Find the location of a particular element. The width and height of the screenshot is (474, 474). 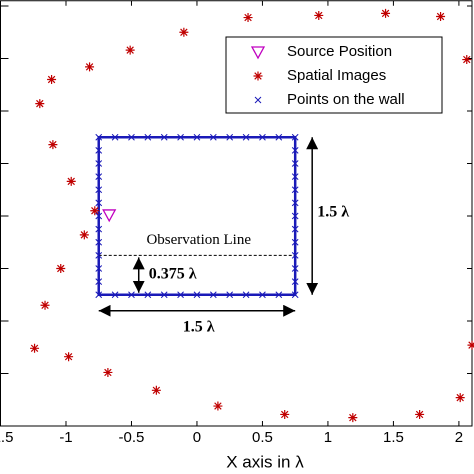

x-tick-label: -0.5 is located at coordinates (132, 437).